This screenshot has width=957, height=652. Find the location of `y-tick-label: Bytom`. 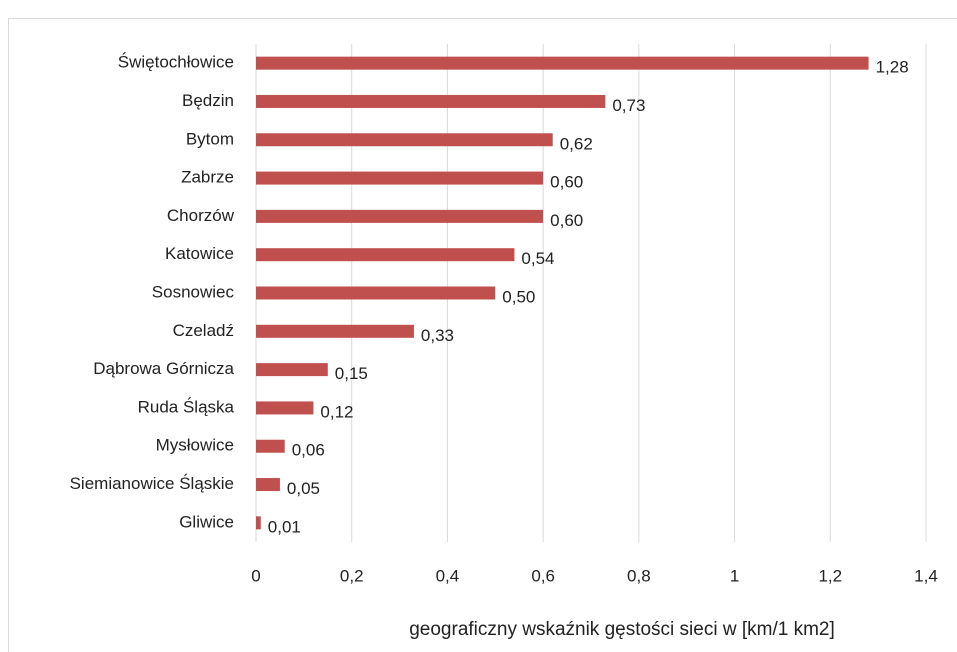

y-tick-label: Bytom is located at coordinates (210, 138).